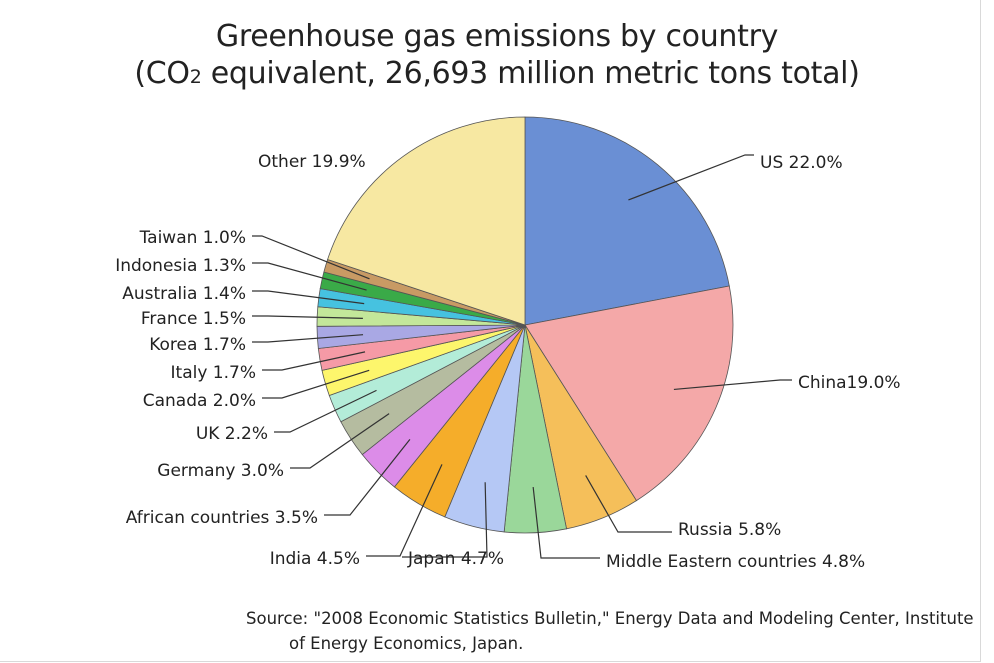 This screenshot has width=994, height=663. Describe the element at coordinates (445, 520) in the screenshot. I see `leader-line-japan` at that location.